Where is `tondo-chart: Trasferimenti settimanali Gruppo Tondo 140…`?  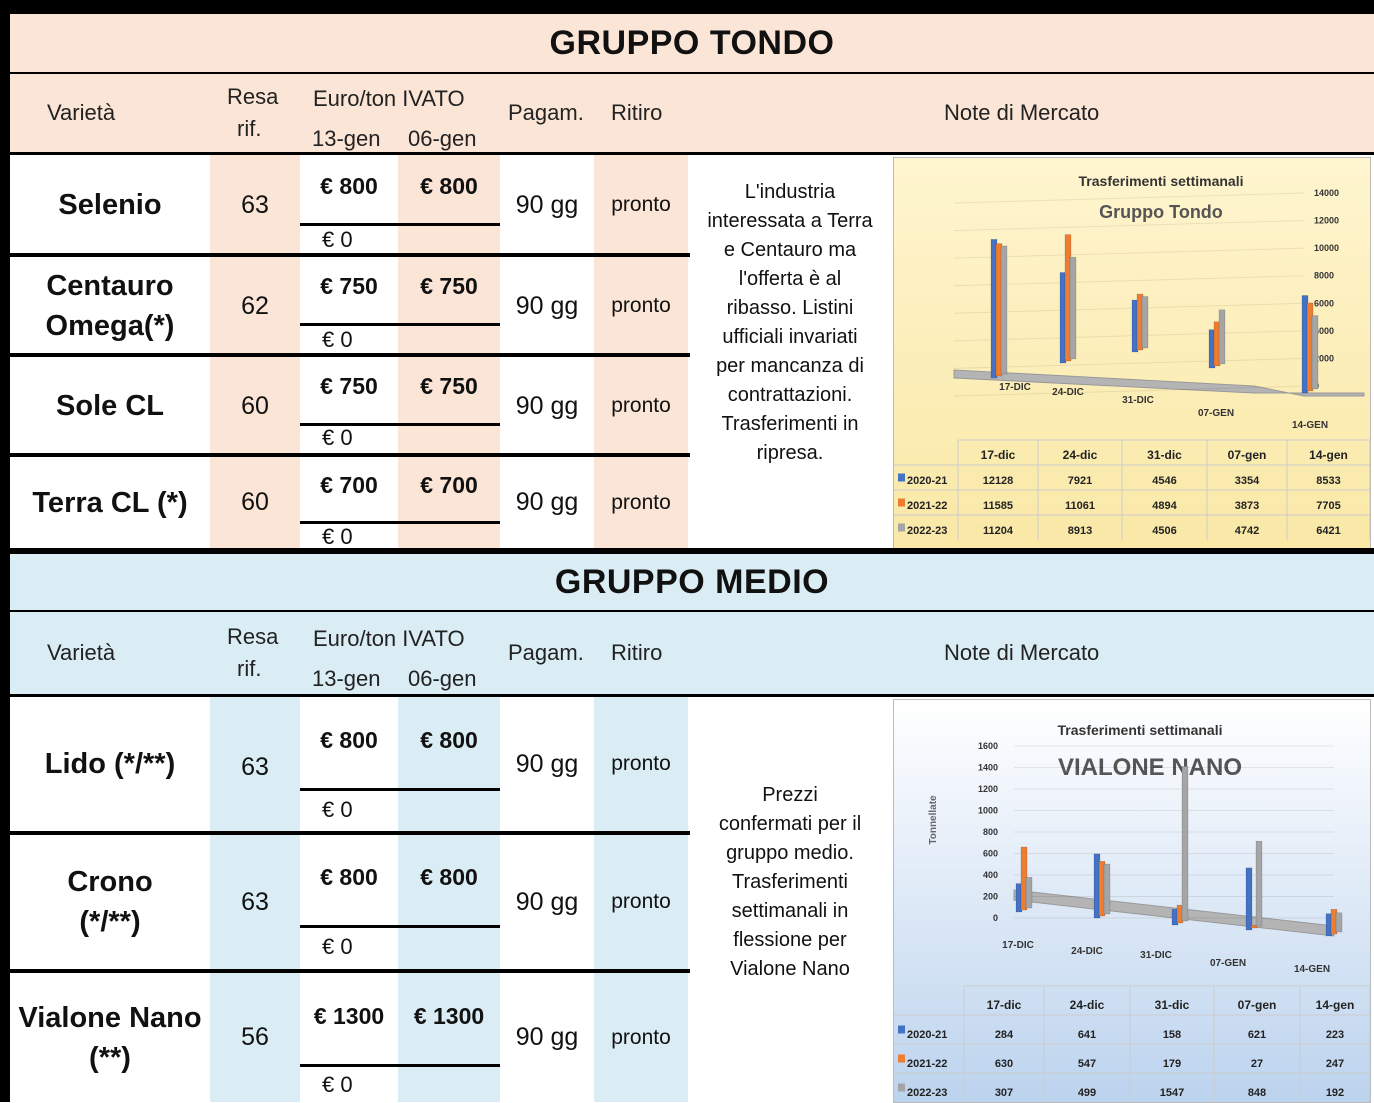 tondo-chart: Trasferimenti settimanali Gruppo Tondo 140… is located at coordinates (1132, 353).